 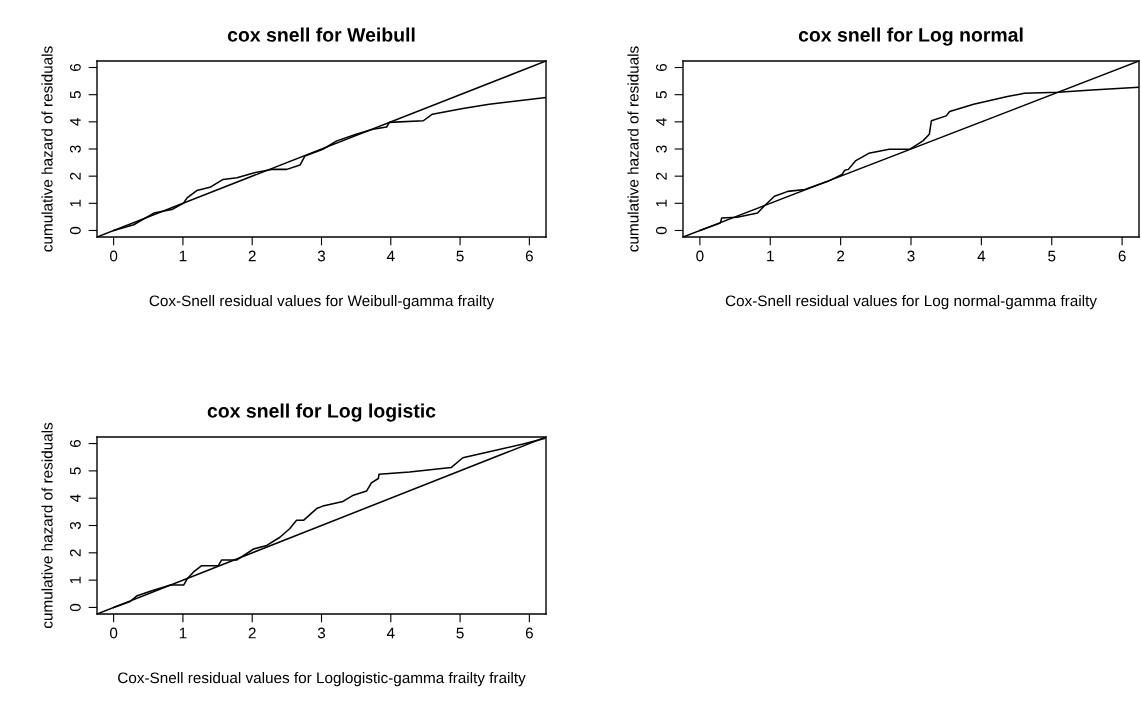 I want to click on x-axis-title: Cox-Snell residual values for Loglogistic-gamma frailty frailty, so click(x=322, y=679).